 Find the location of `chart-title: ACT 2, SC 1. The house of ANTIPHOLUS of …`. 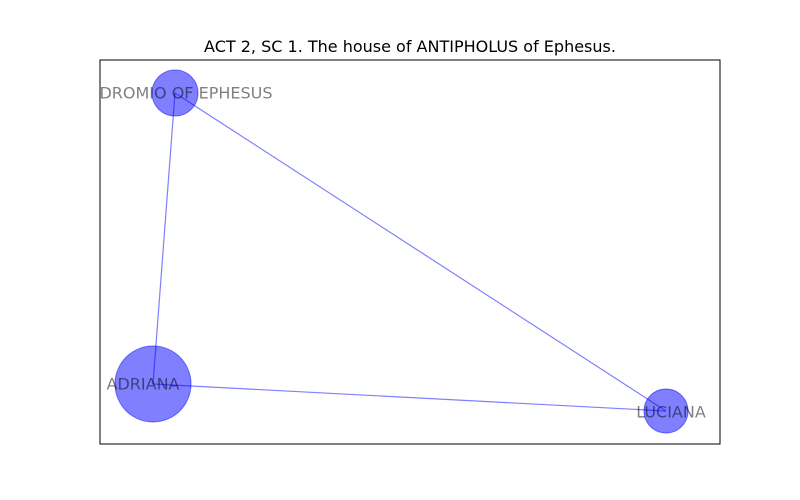

chart-title: ACT 2, SC 1. The house of ANTIPHOLUS of … is located at coordinates (410, 46).